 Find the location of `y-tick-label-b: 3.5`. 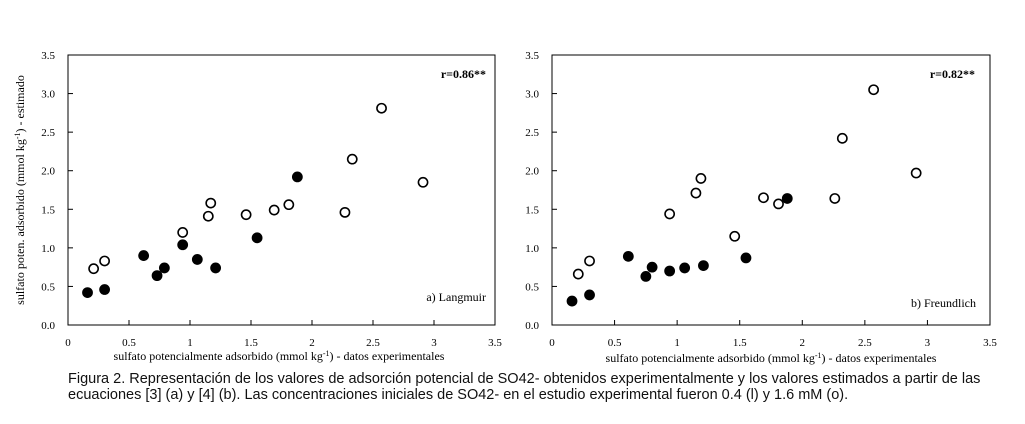

y-tick-label-b: 3.5 is located at coordinates (532, 56).